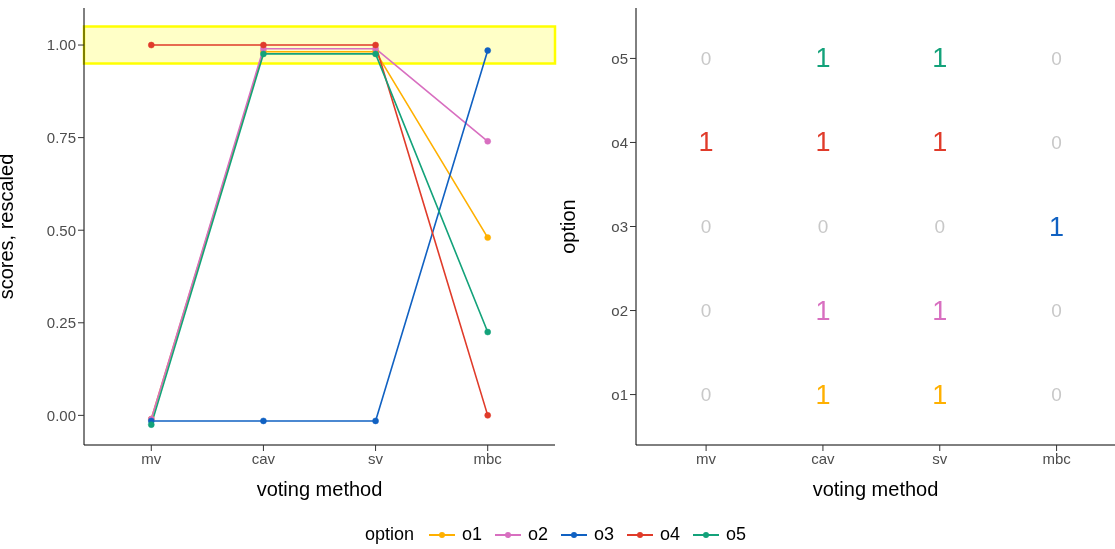 The width and height of the screenshot is (1115, 549). What do you see at coordinates (670, 534) in the screenshot?
I see `legend-label: o4` at bounding box center [670, 534].